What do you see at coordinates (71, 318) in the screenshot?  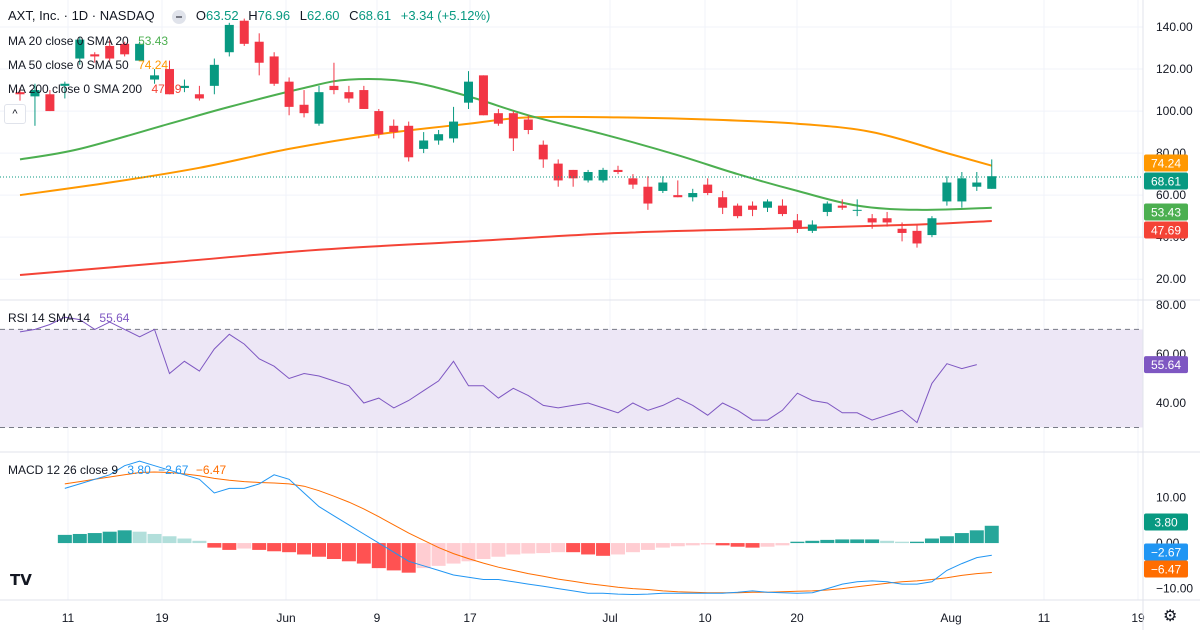 I see `rsi-legend: RSI 14 SMA 14 55.64` at bounding box center [71, 318].